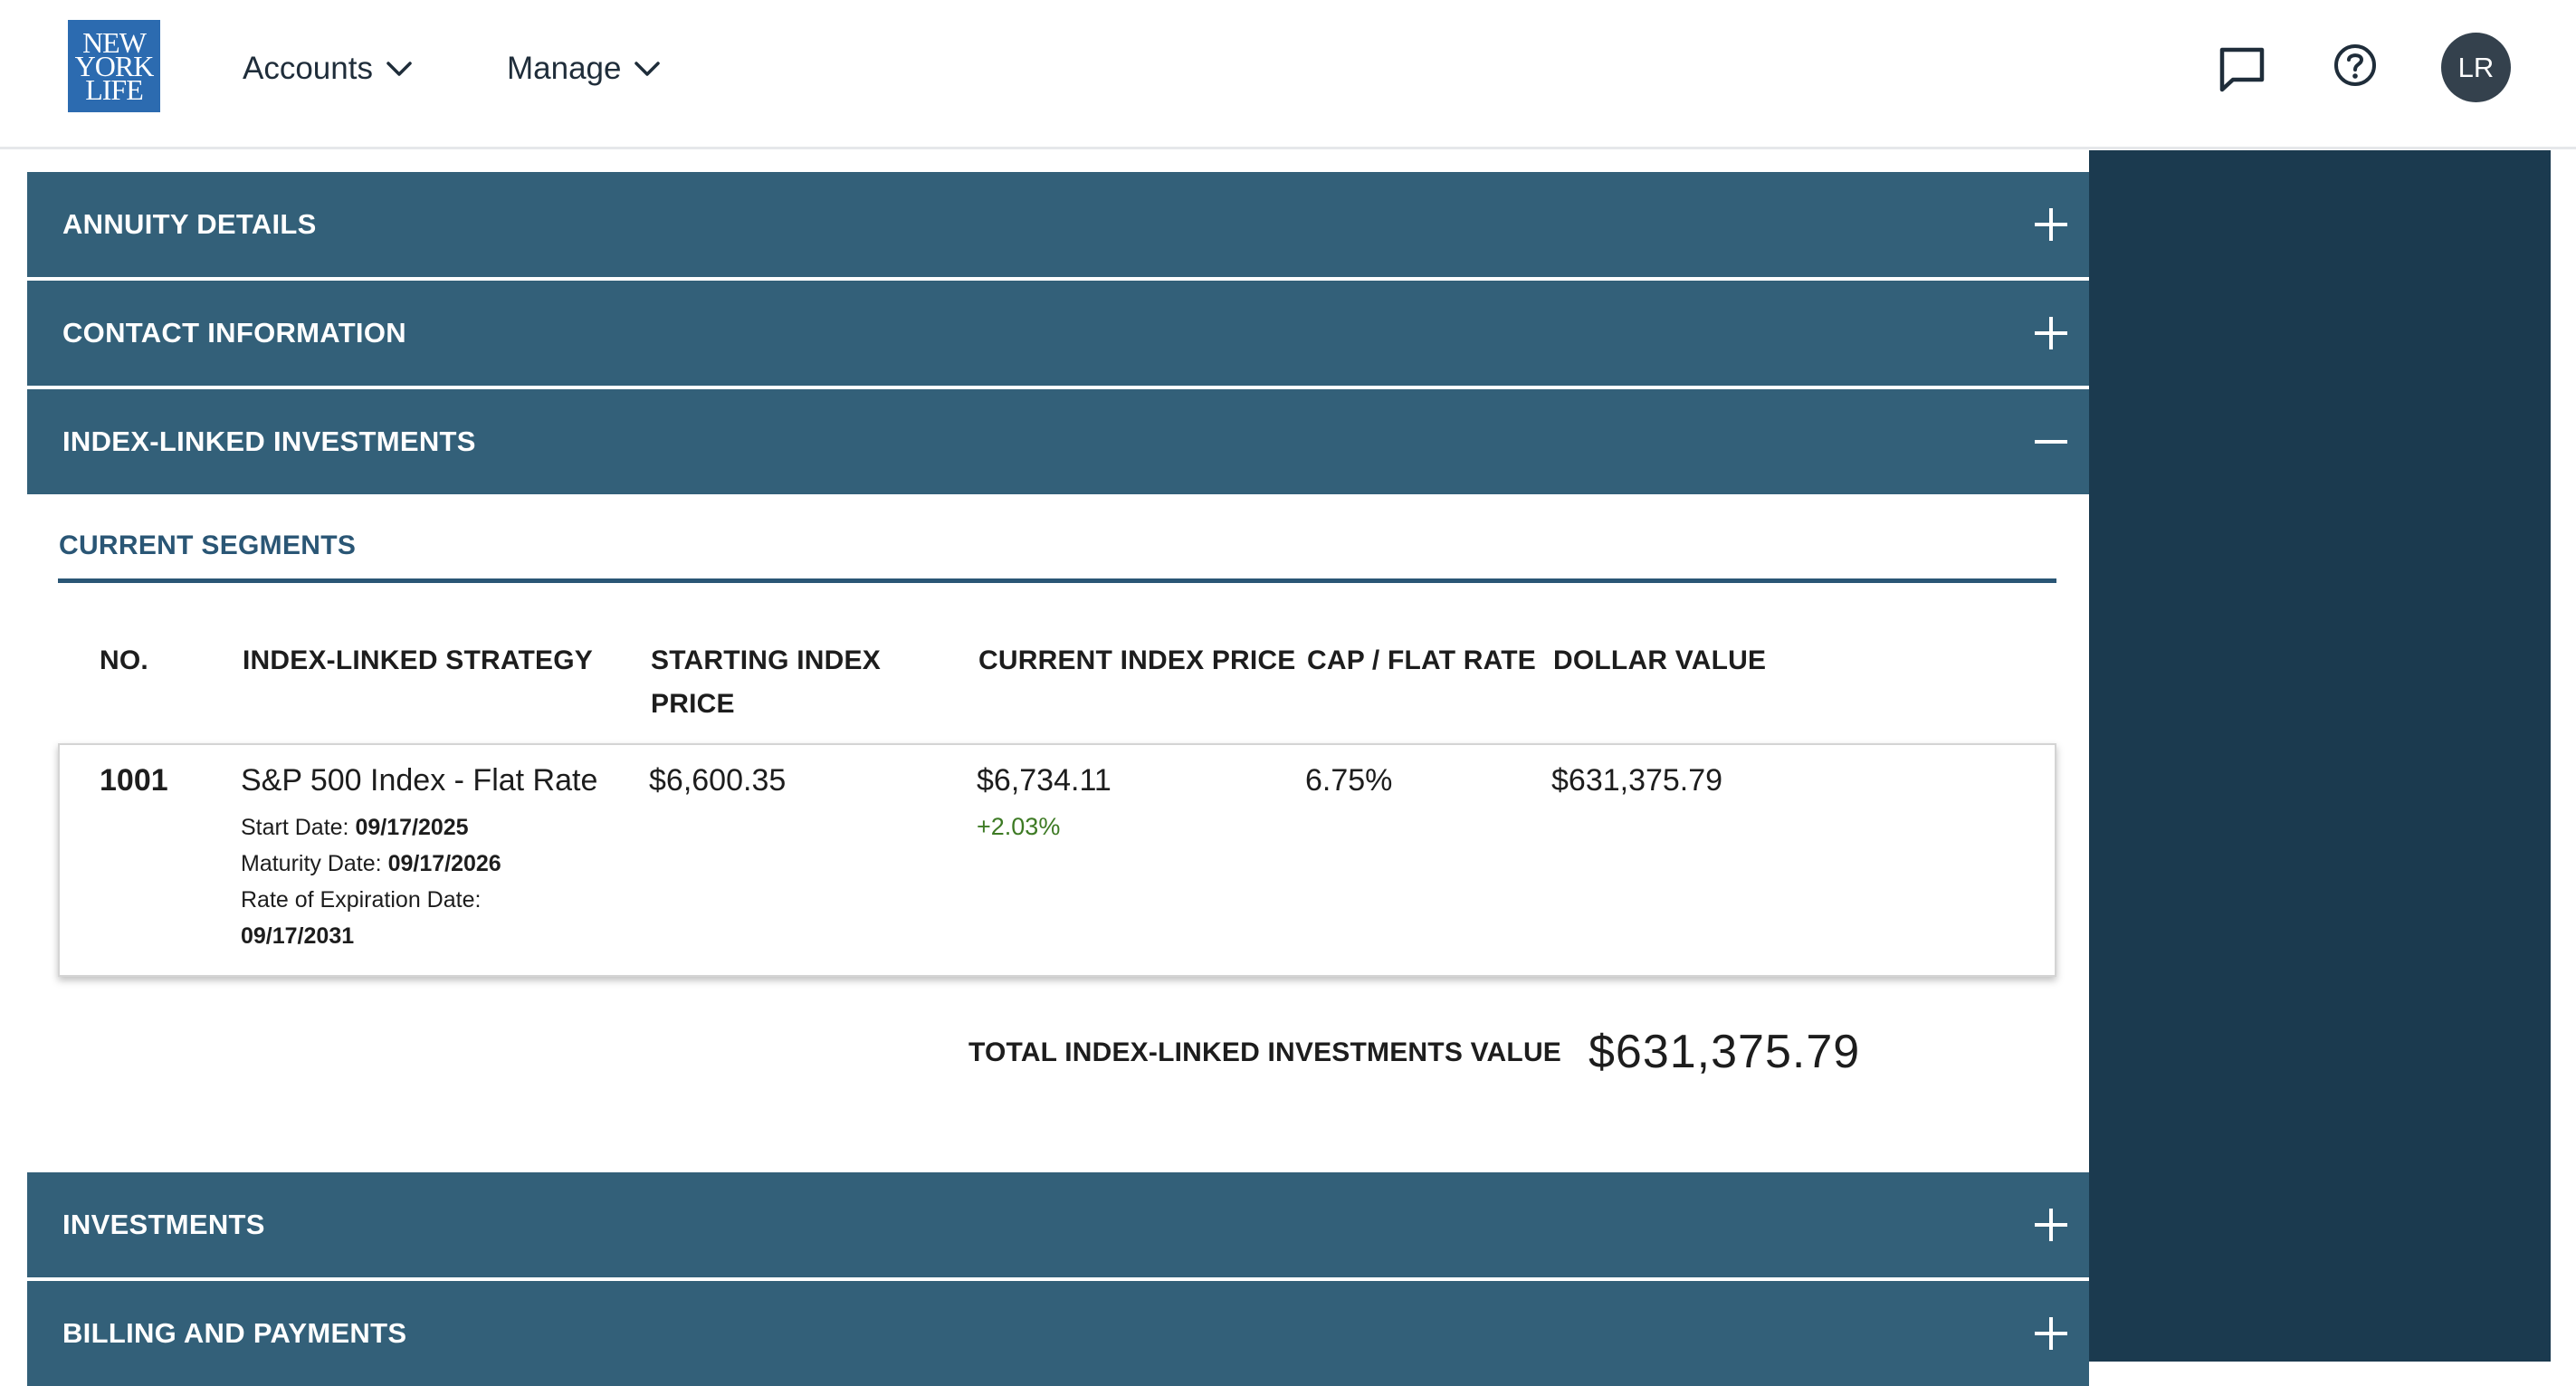  What do you see at coordinates (1288, 74) in the screenshot?
I see `top-navigation-bar: NEW YORK LIFE Accounts Manage LR` at bounding box center [1288, 74].